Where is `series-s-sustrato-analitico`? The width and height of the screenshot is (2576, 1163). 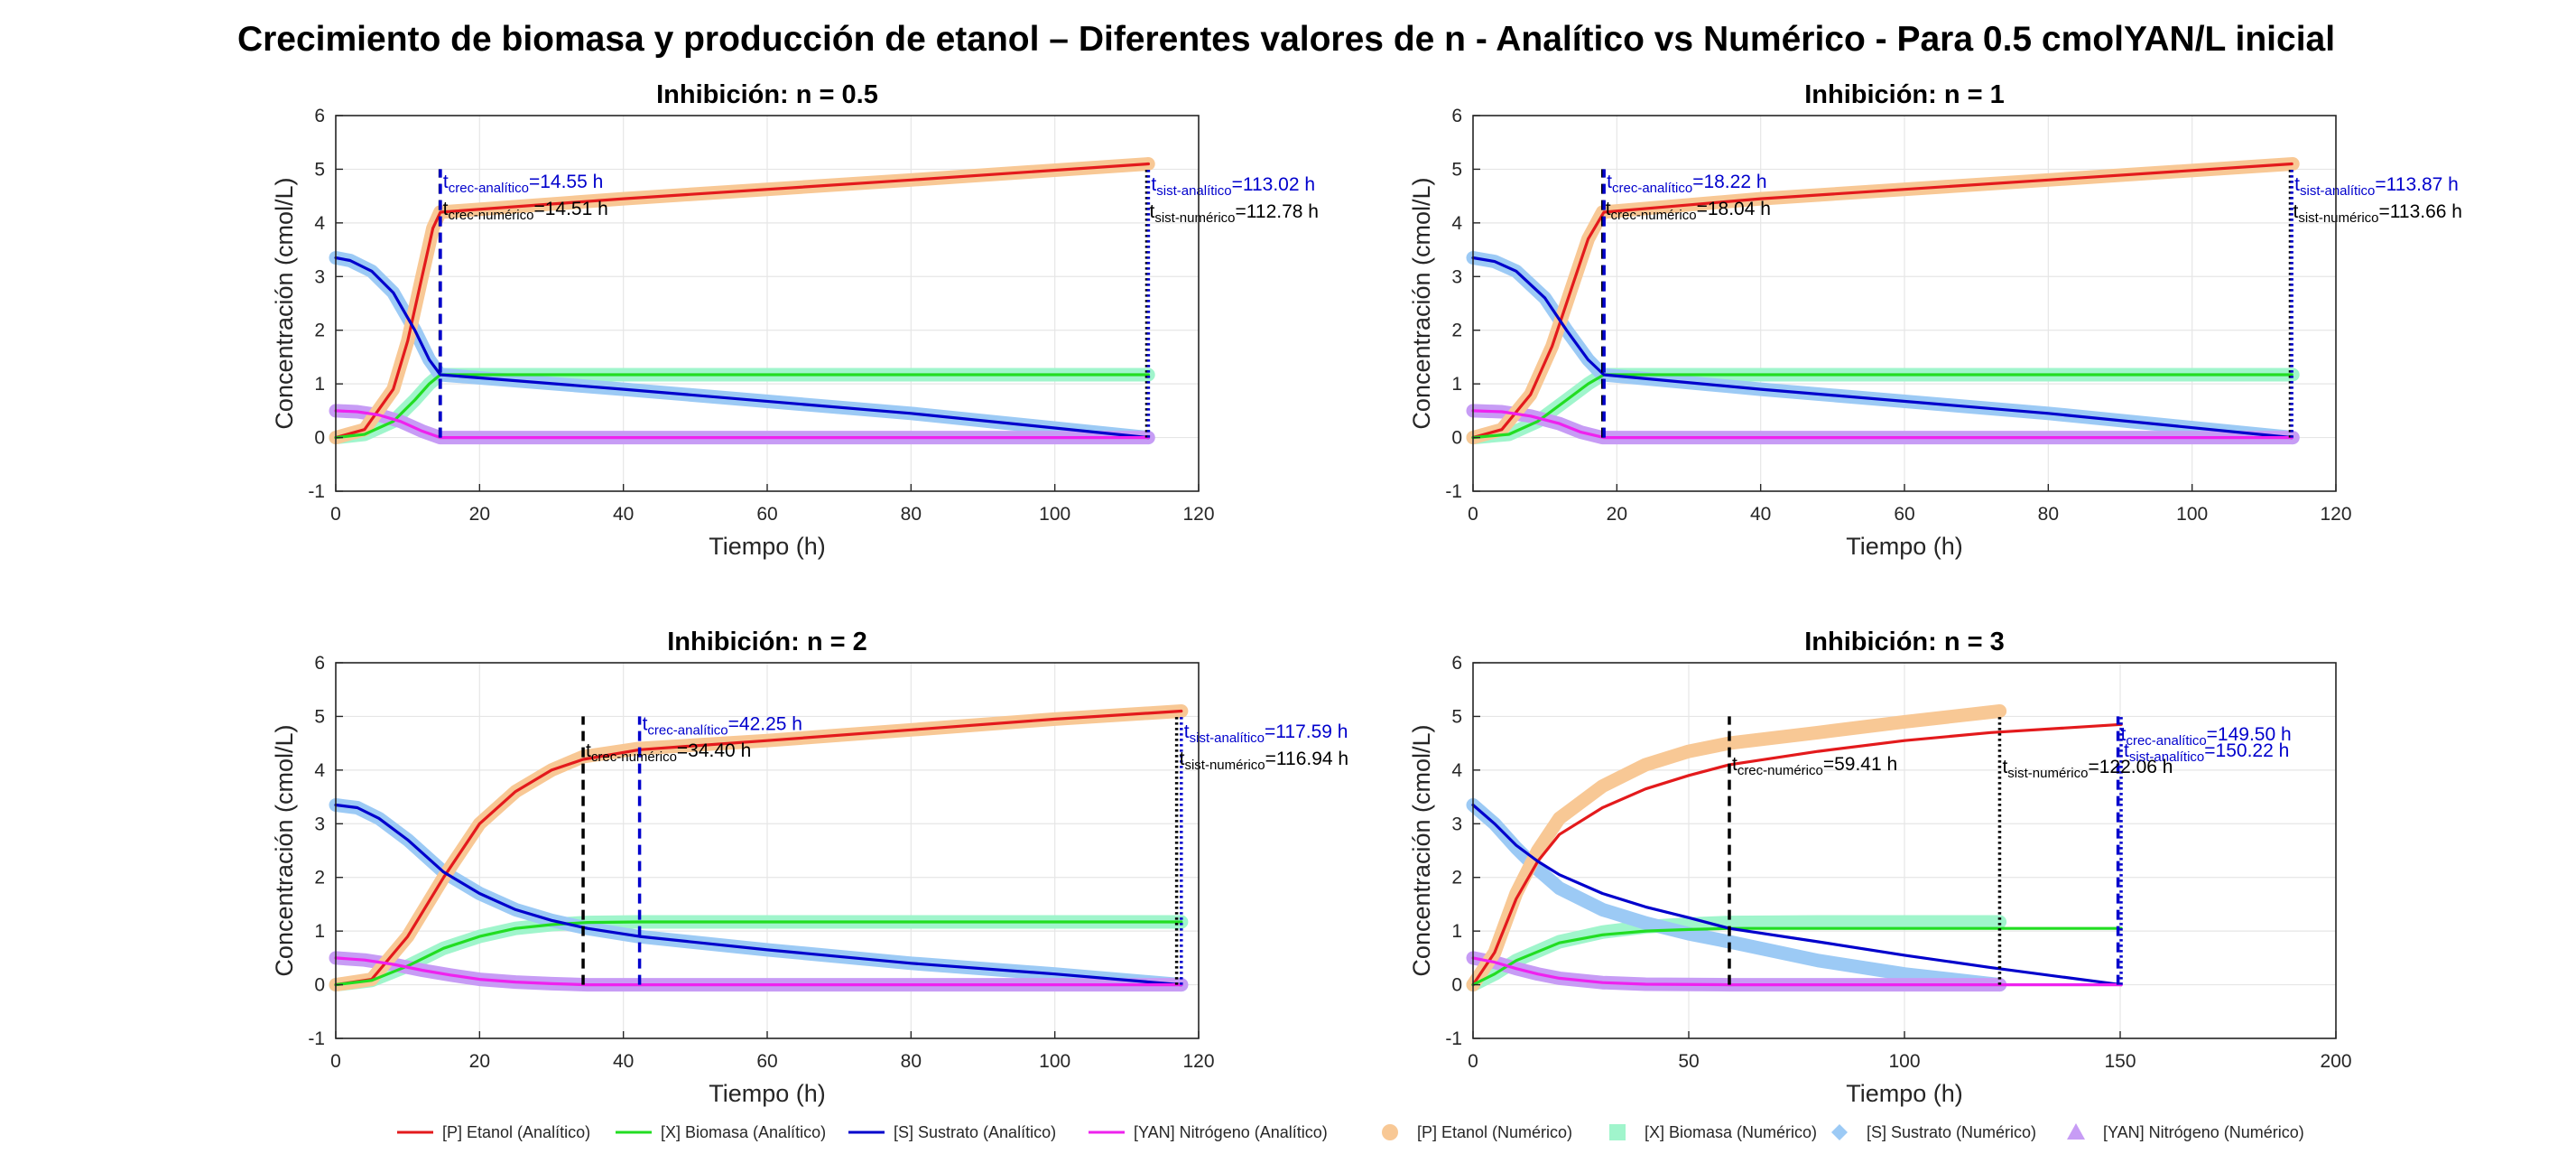
series-s-sustrato-analitico is located at coordinates (1797, 895).